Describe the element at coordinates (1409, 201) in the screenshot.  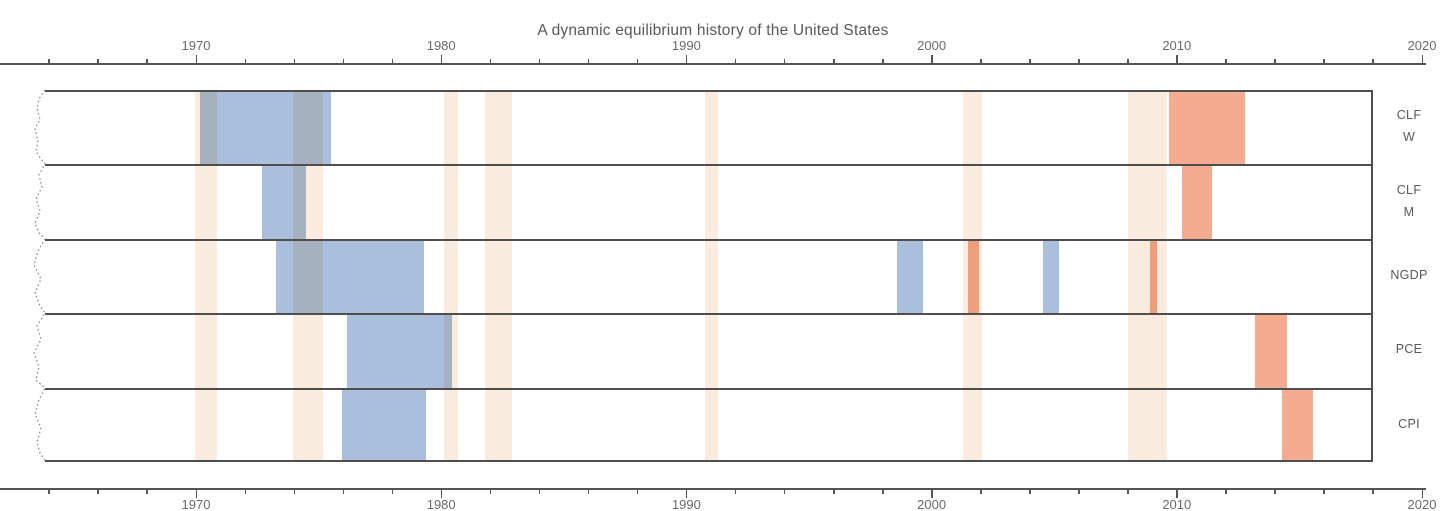
I see `row-label-clf-m: CLF M` at that location.